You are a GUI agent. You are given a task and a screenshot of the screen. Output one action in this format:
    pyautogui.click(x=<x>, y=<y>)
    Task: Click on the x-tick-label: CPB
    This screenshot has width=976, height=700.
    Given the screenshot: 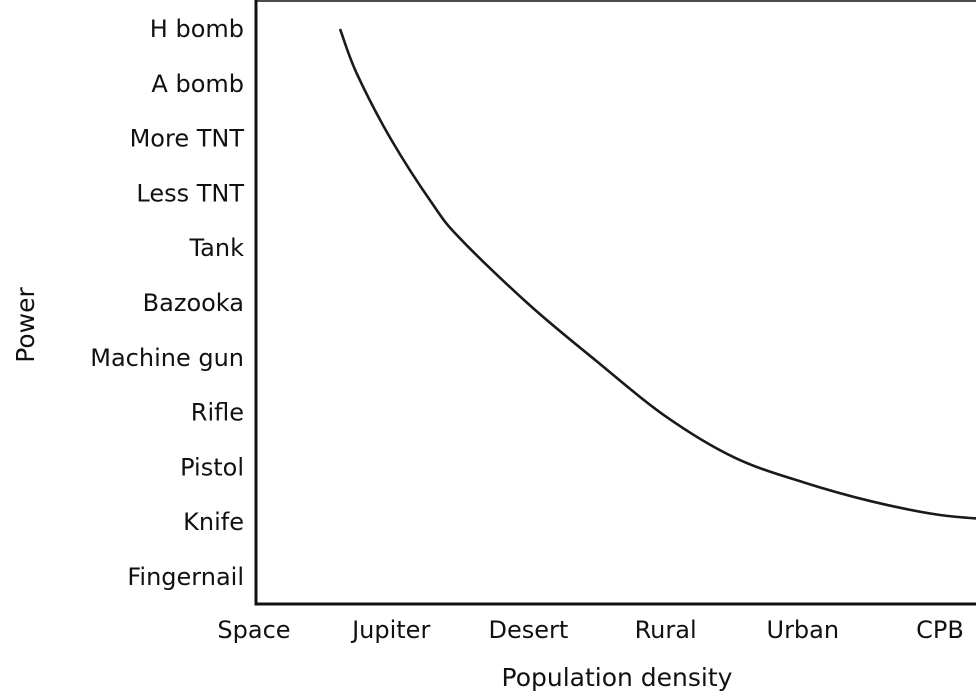 What is the action you would take?
    pyautogui.click(x=940, y=630)
    